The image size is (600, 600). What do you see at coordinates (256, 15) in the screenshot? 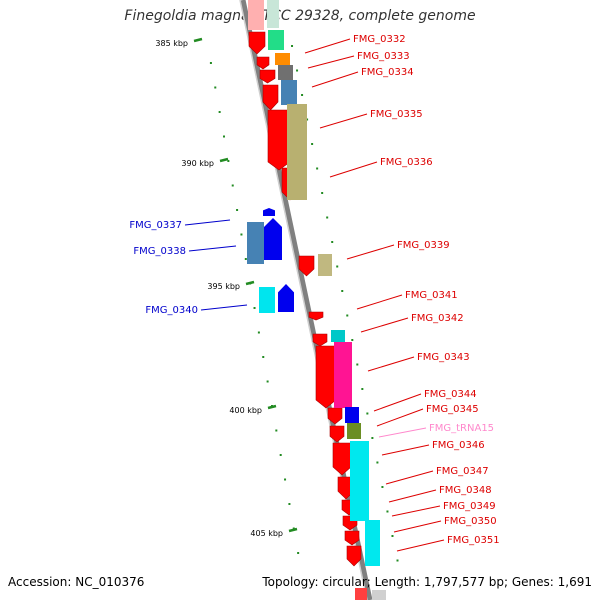
I see `feature-faded` at bounding box center [256, 15].